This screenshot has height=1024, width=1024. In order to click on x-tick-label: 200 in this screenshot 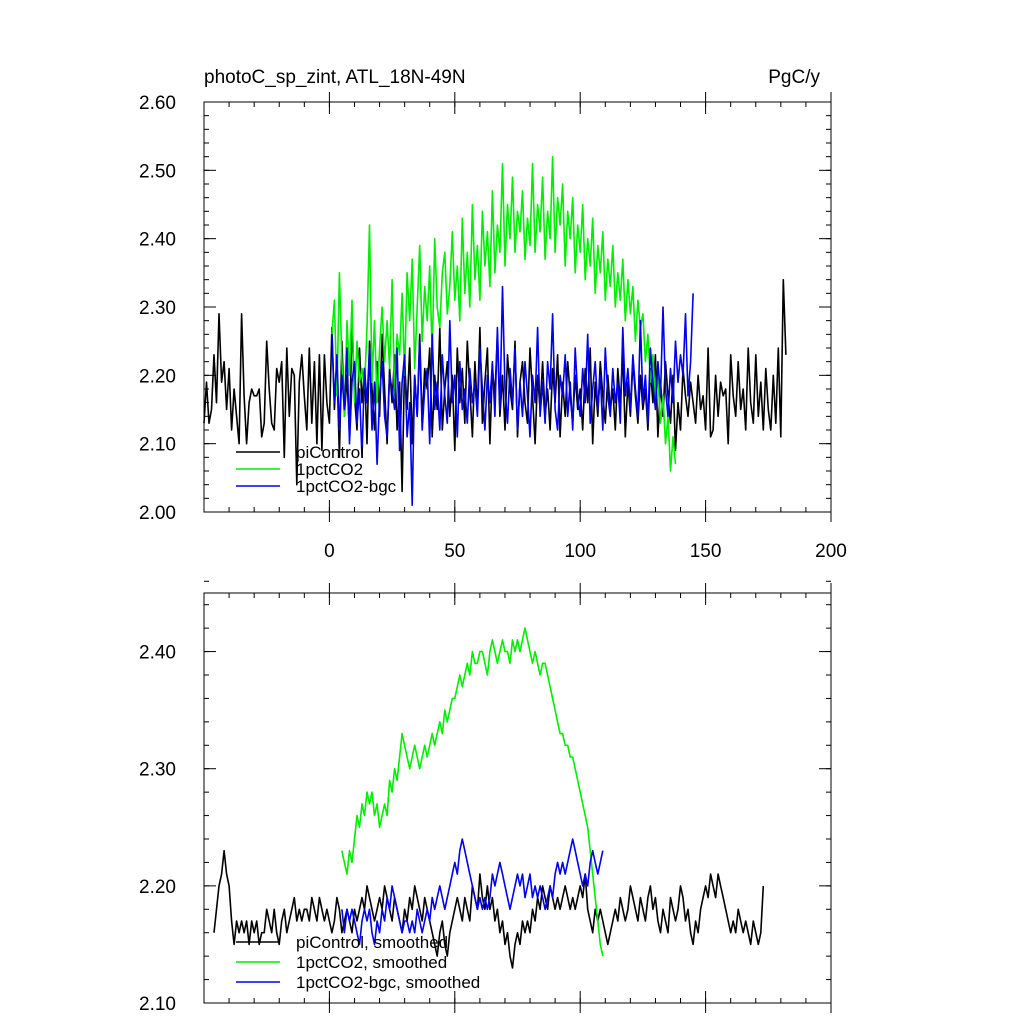, I will do `click(831, 551)`.